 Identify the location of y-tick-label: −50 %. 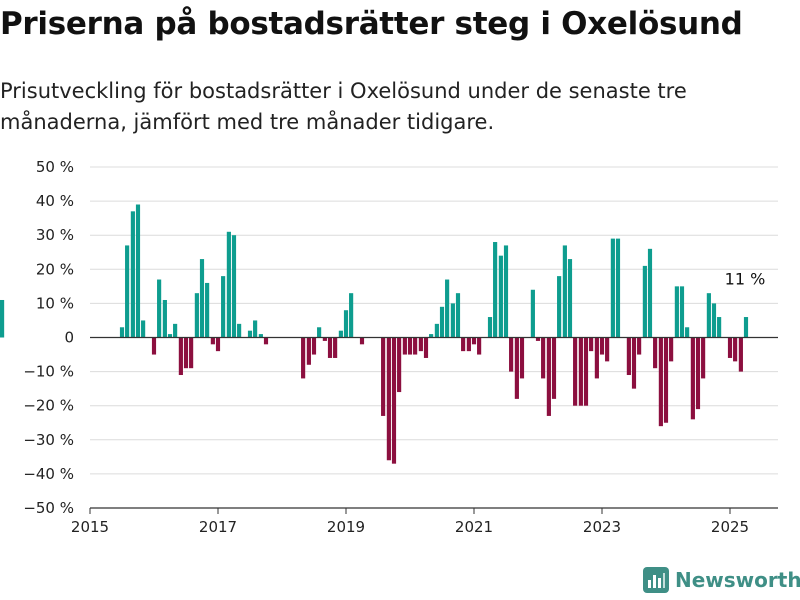
(48, 508).